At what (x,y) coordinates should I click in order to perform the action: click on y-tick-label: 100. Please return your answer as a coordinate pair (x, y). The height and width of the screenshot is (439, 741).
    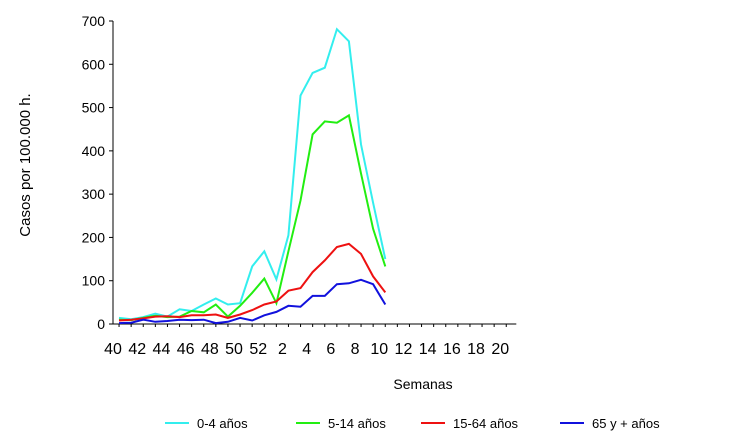
    Looking at the image, I should click on (94, 281).